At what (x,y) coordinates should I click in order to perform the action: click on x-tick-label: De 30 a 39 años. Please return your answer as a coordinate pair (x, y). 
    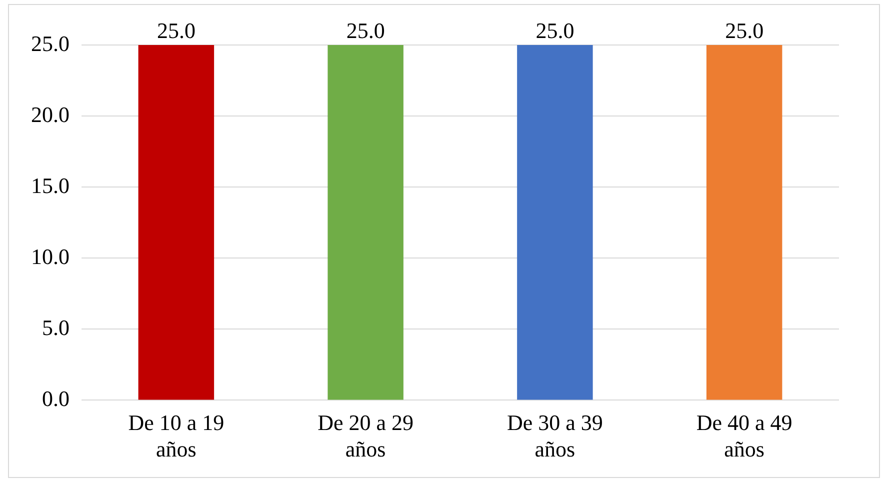
    Looking at the image, I should click on (554, 436).